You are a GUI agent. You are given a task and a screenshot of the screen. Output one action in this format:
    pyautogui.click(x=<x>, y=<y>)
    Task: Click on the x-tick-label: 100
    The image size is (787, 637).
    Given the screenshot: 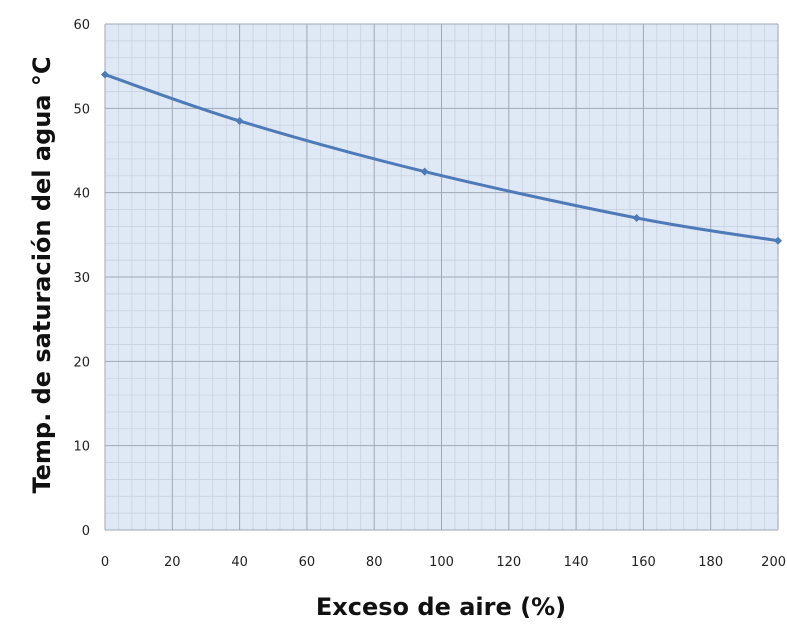 What is the action you would take?
    pyautogui.click(x=441, y=562)
    